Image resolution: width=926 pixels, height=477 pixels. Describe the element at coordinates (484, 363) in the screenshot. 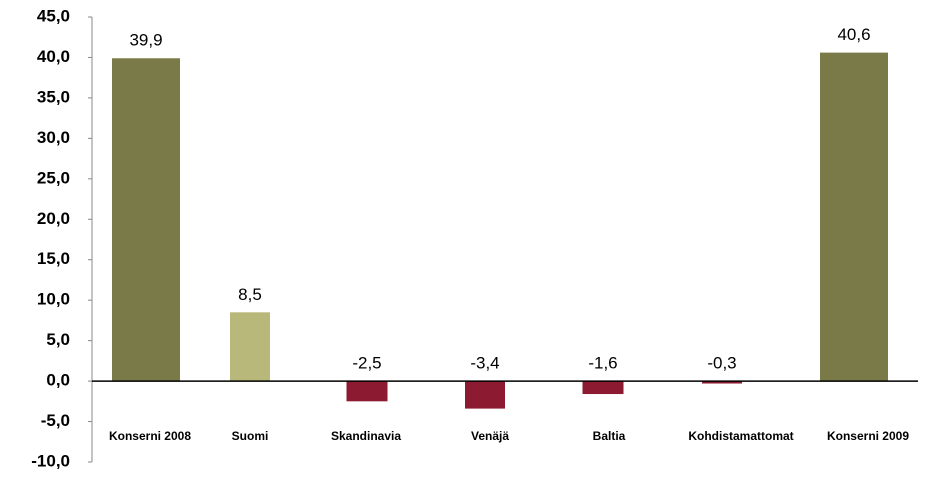

I see `value-label: -3,4` at that location.